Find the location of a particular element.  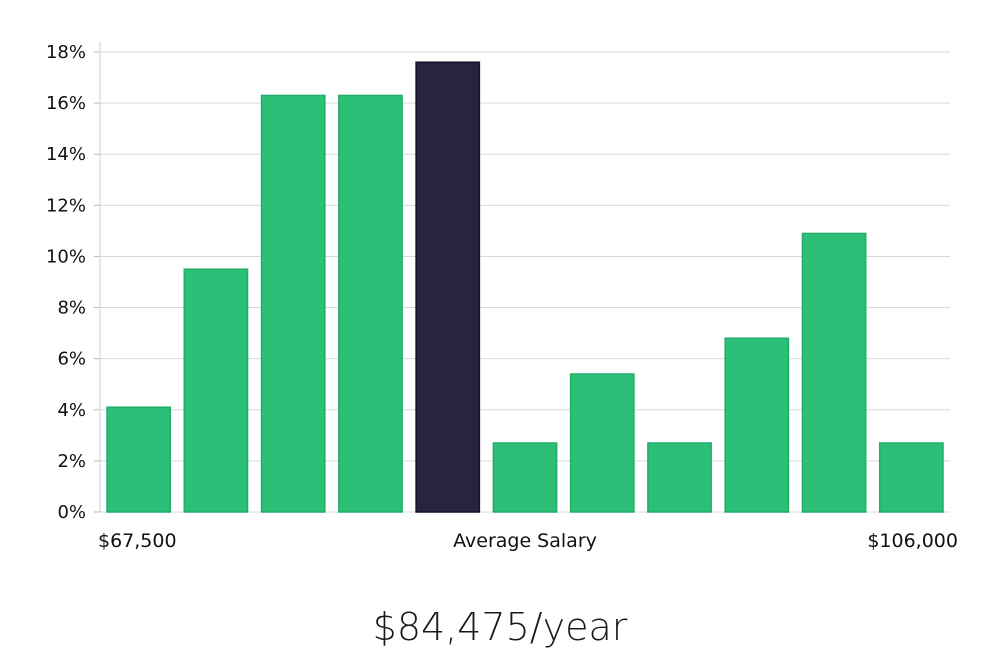

y-tick-label: 10% is located at coordinates (66, 256).